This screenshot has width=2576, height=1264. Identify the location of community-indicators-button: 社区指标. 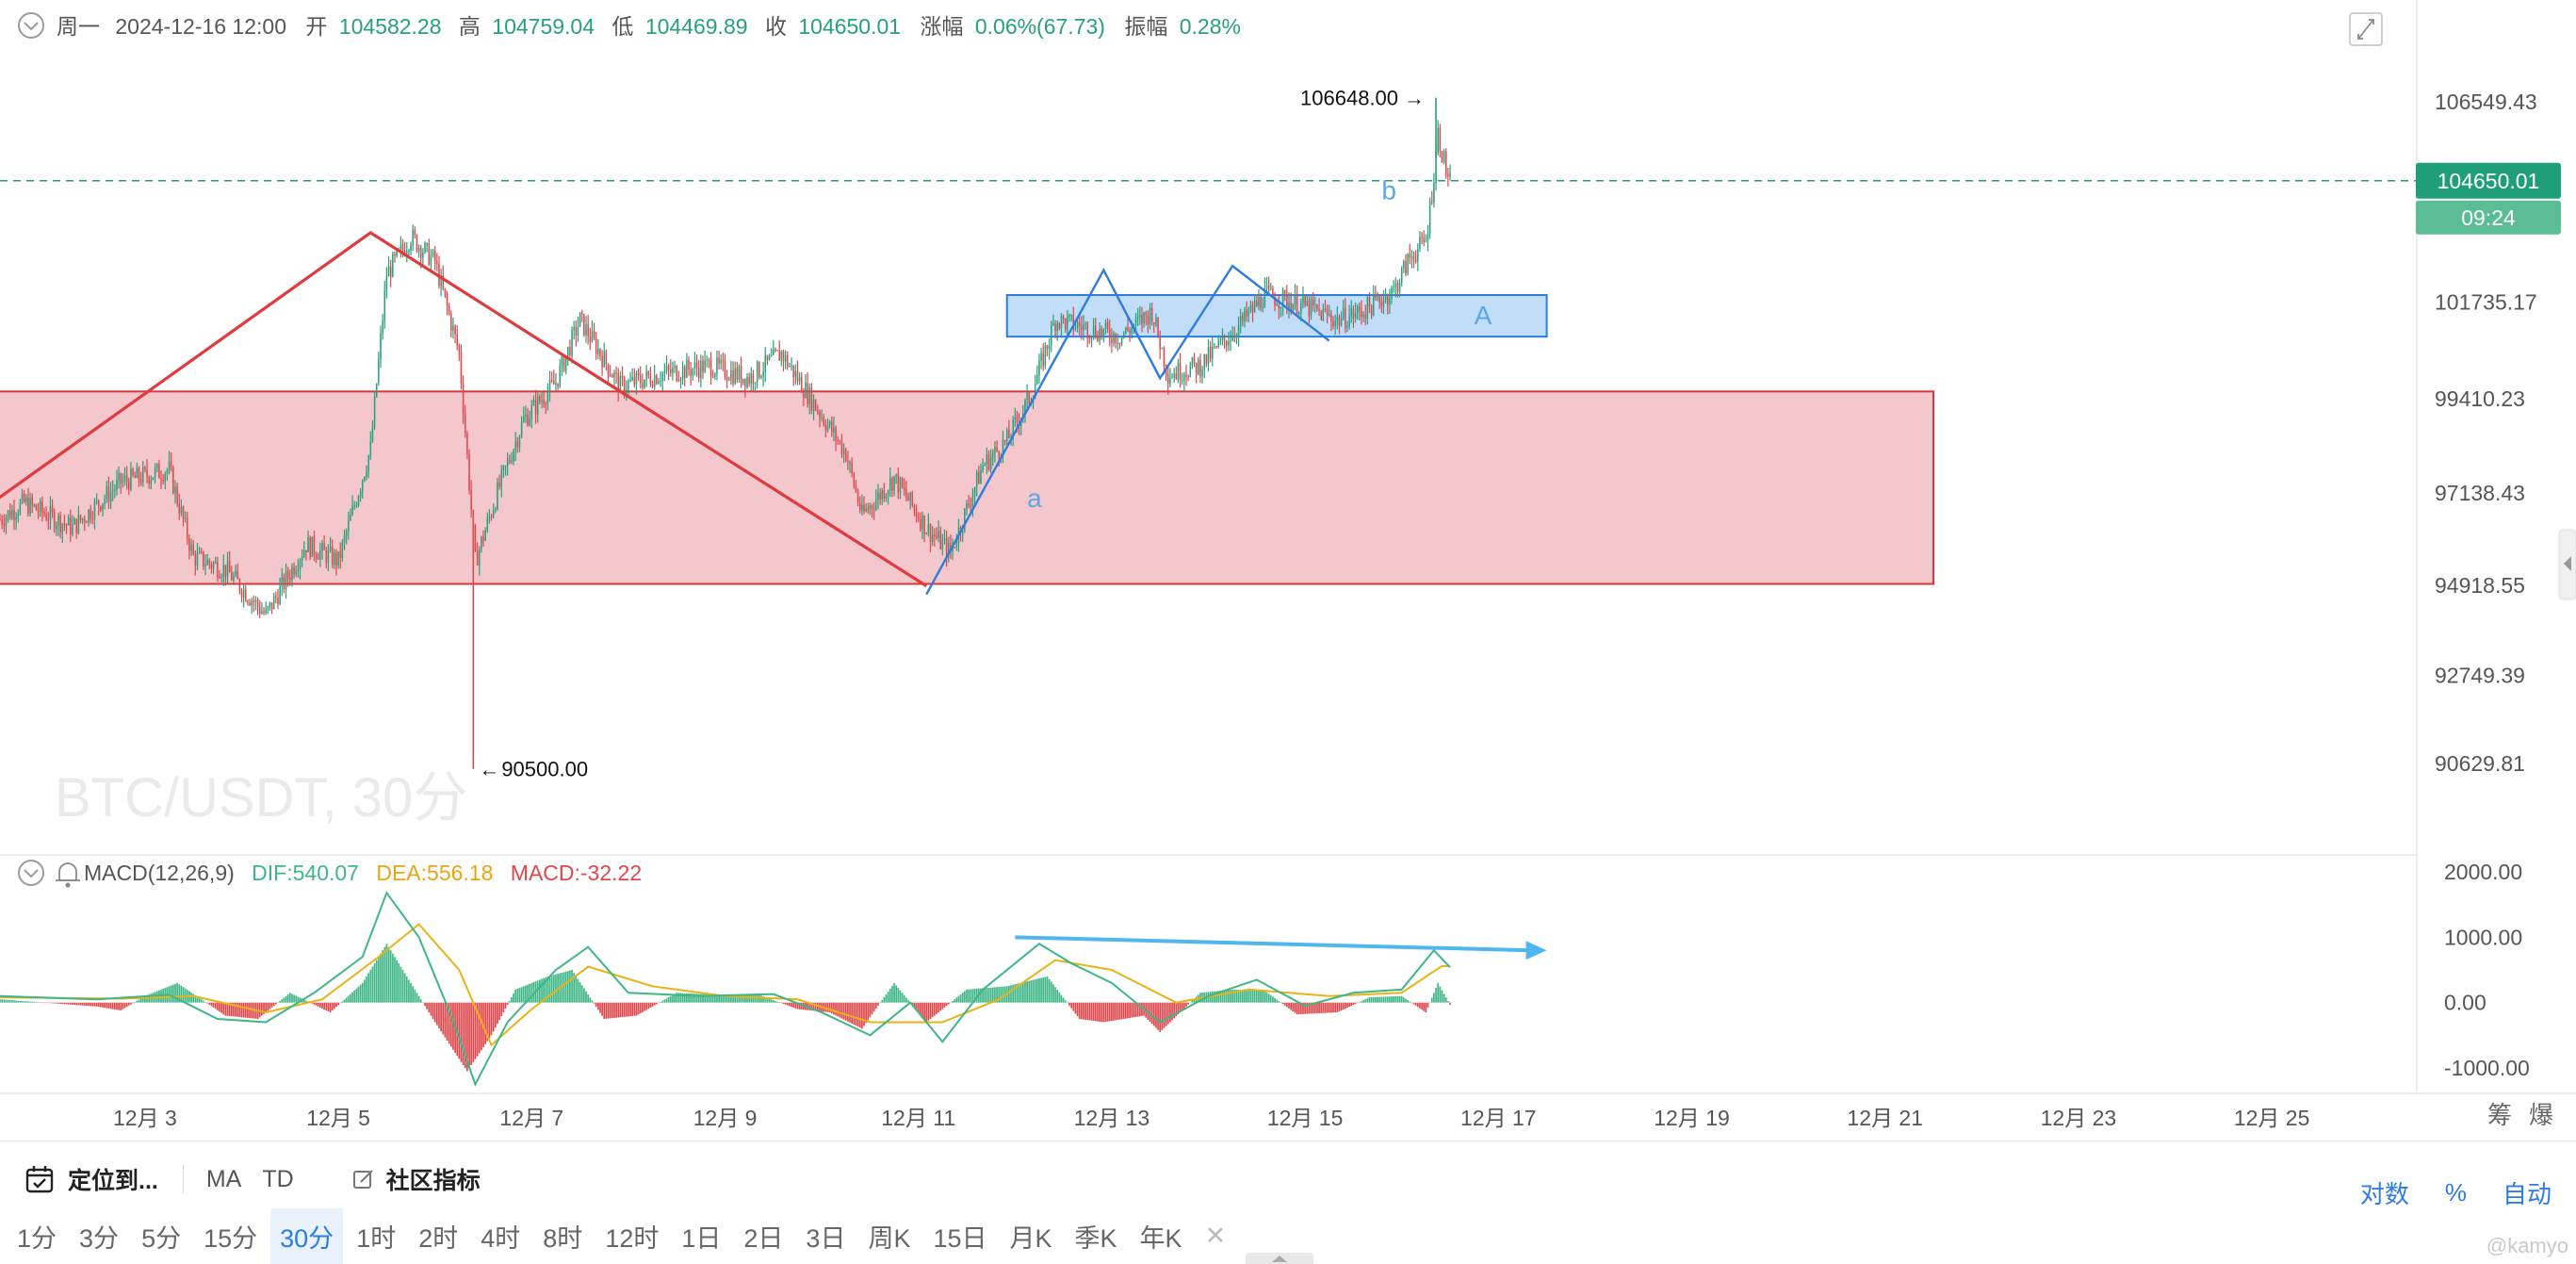
(416, 1179).